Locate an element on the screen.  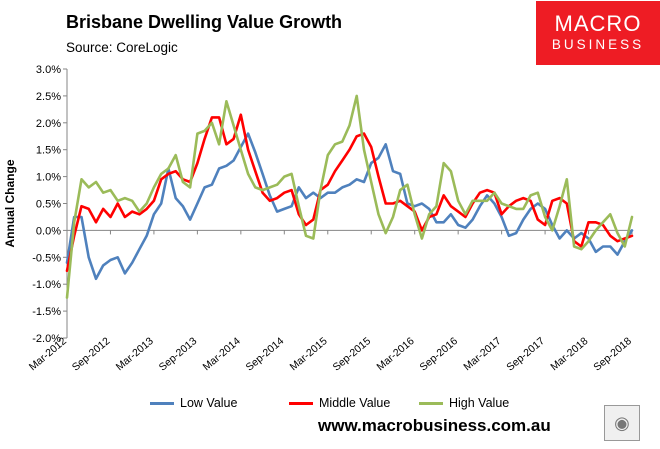
wolf-icon: ◉ is located at coordinates (622, 423).